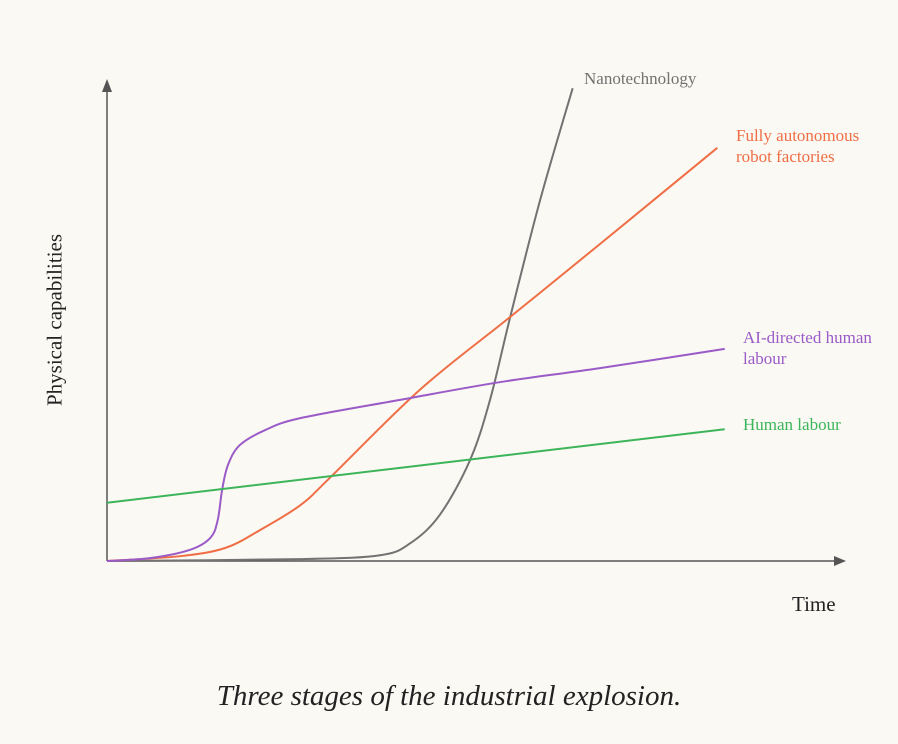 This screenshot has width=898, height=744. Describe the element at coordinates (107, 85) in the screenshot. I see `y-axis-arrow` at that location.